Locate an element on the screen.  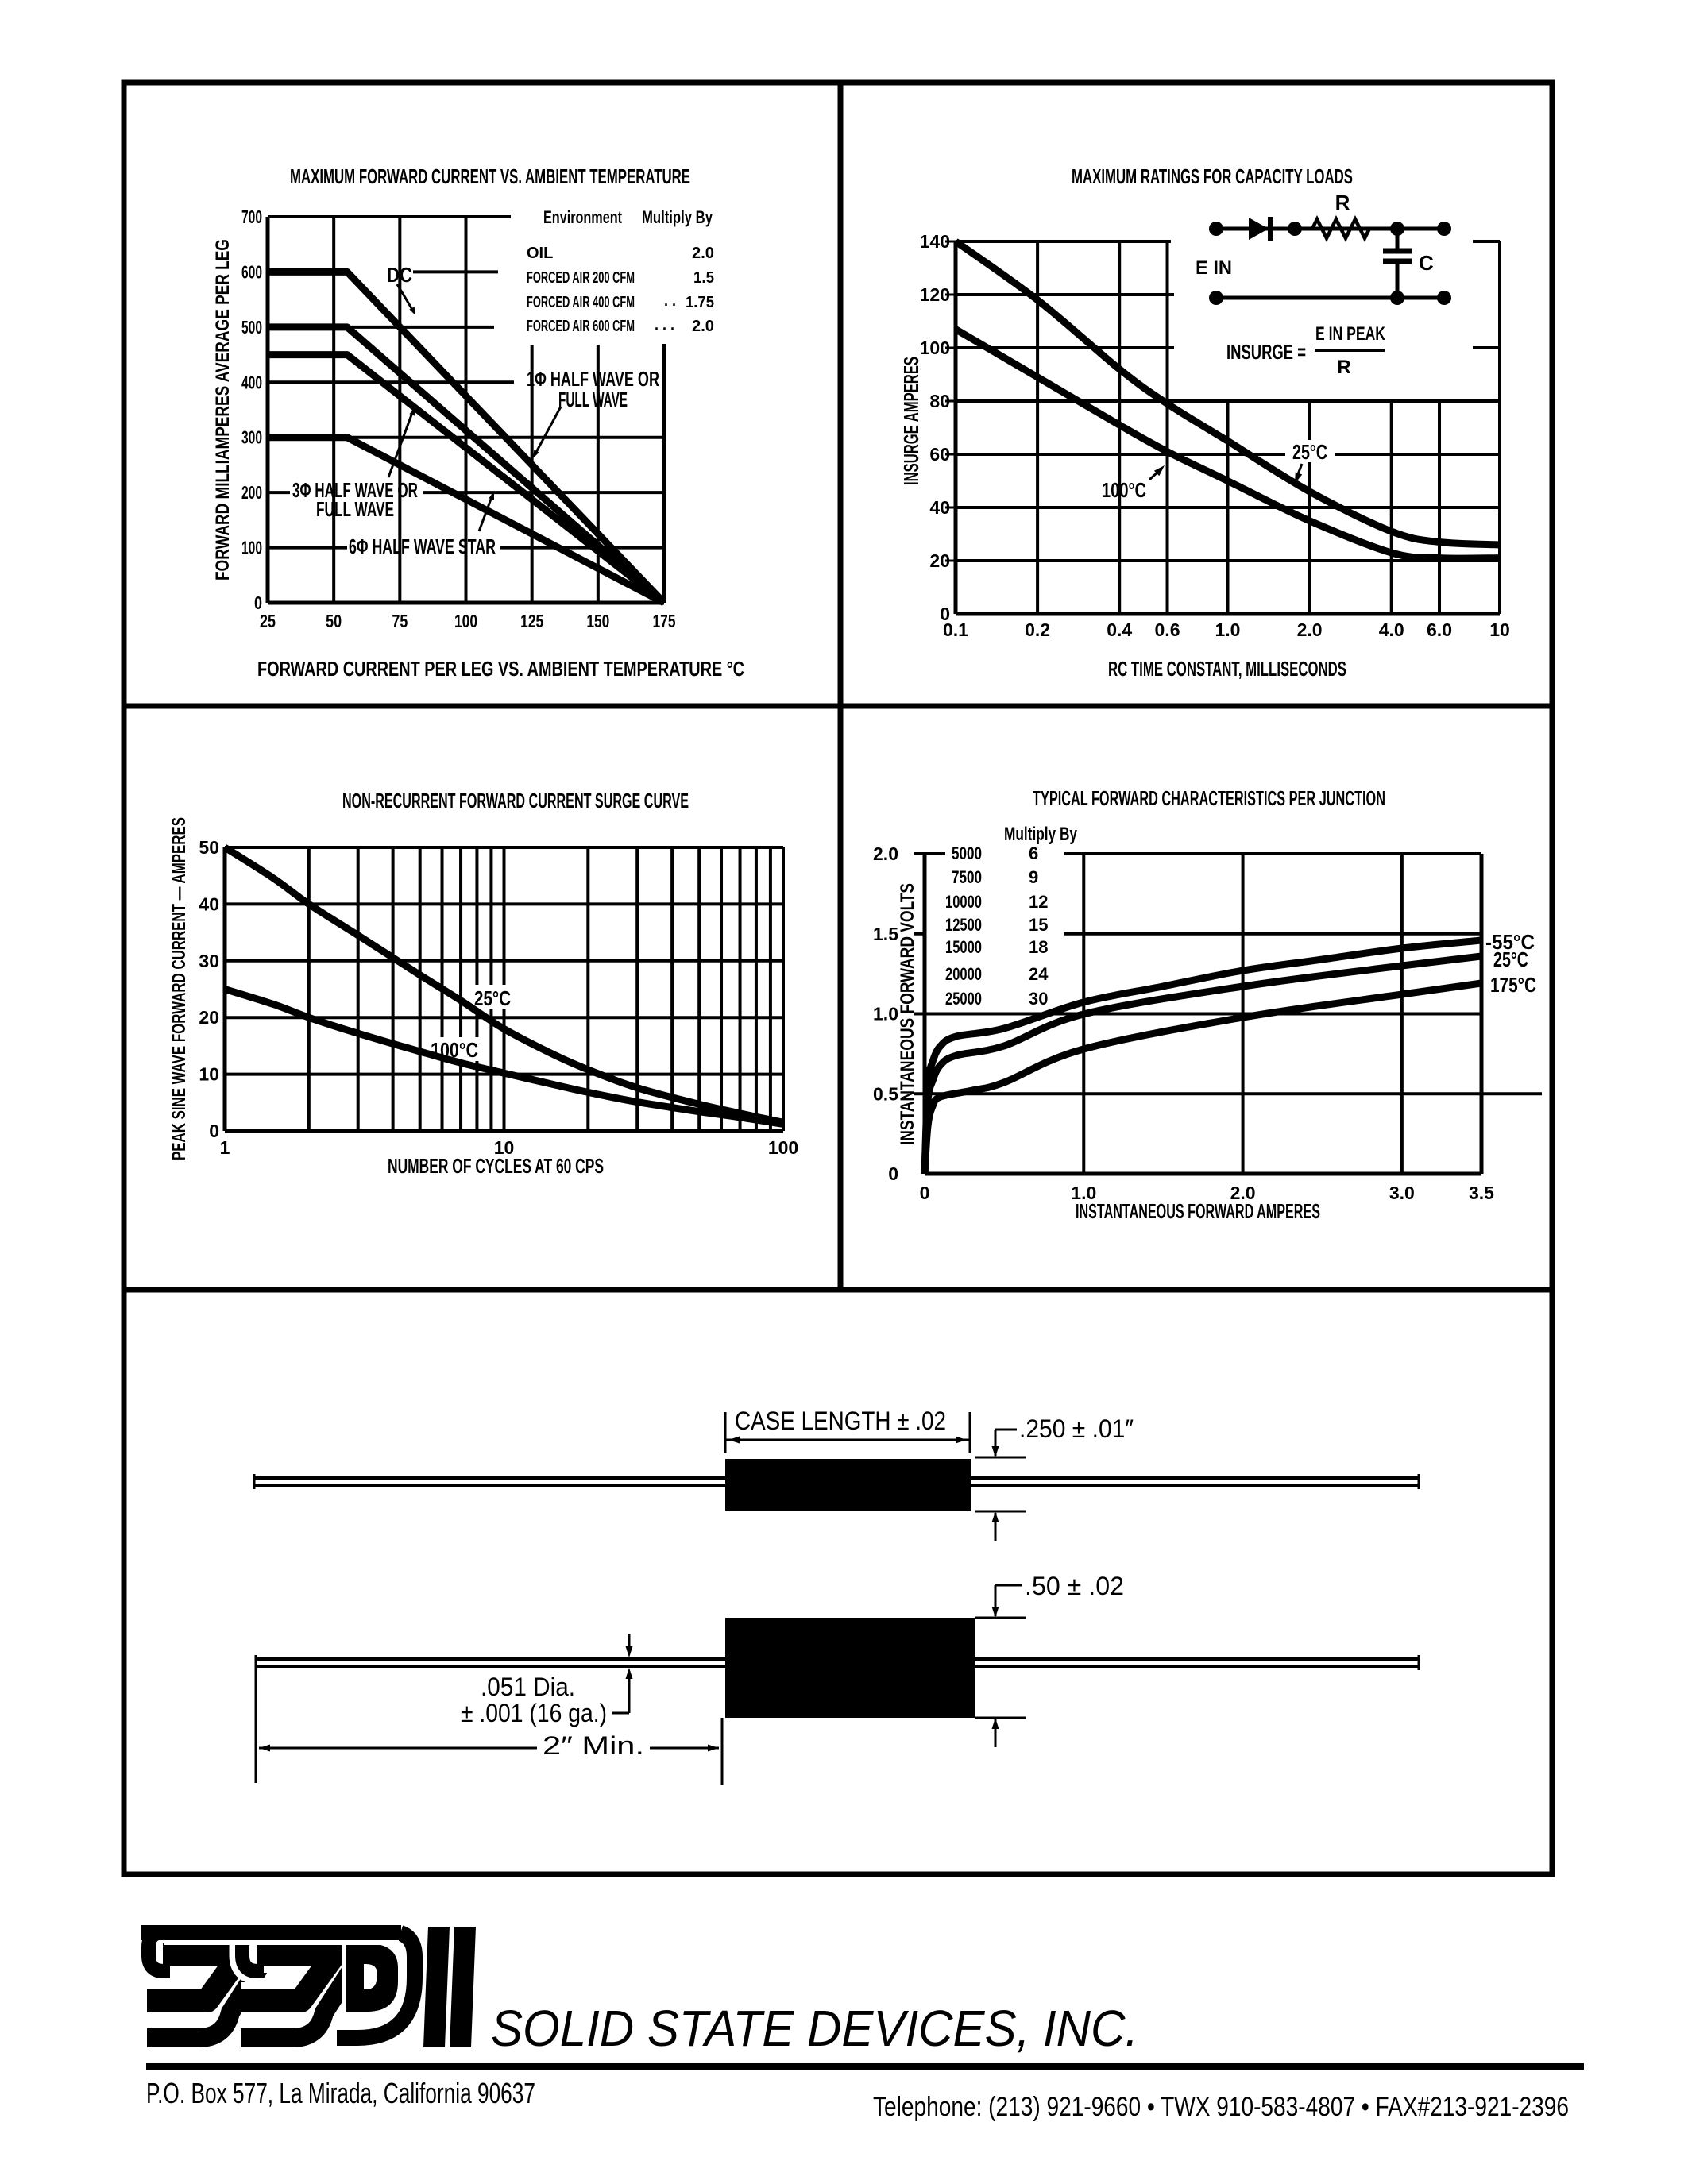
svg-text: 3Φ HALF WAVE OR is located at coordinates (355, 490).